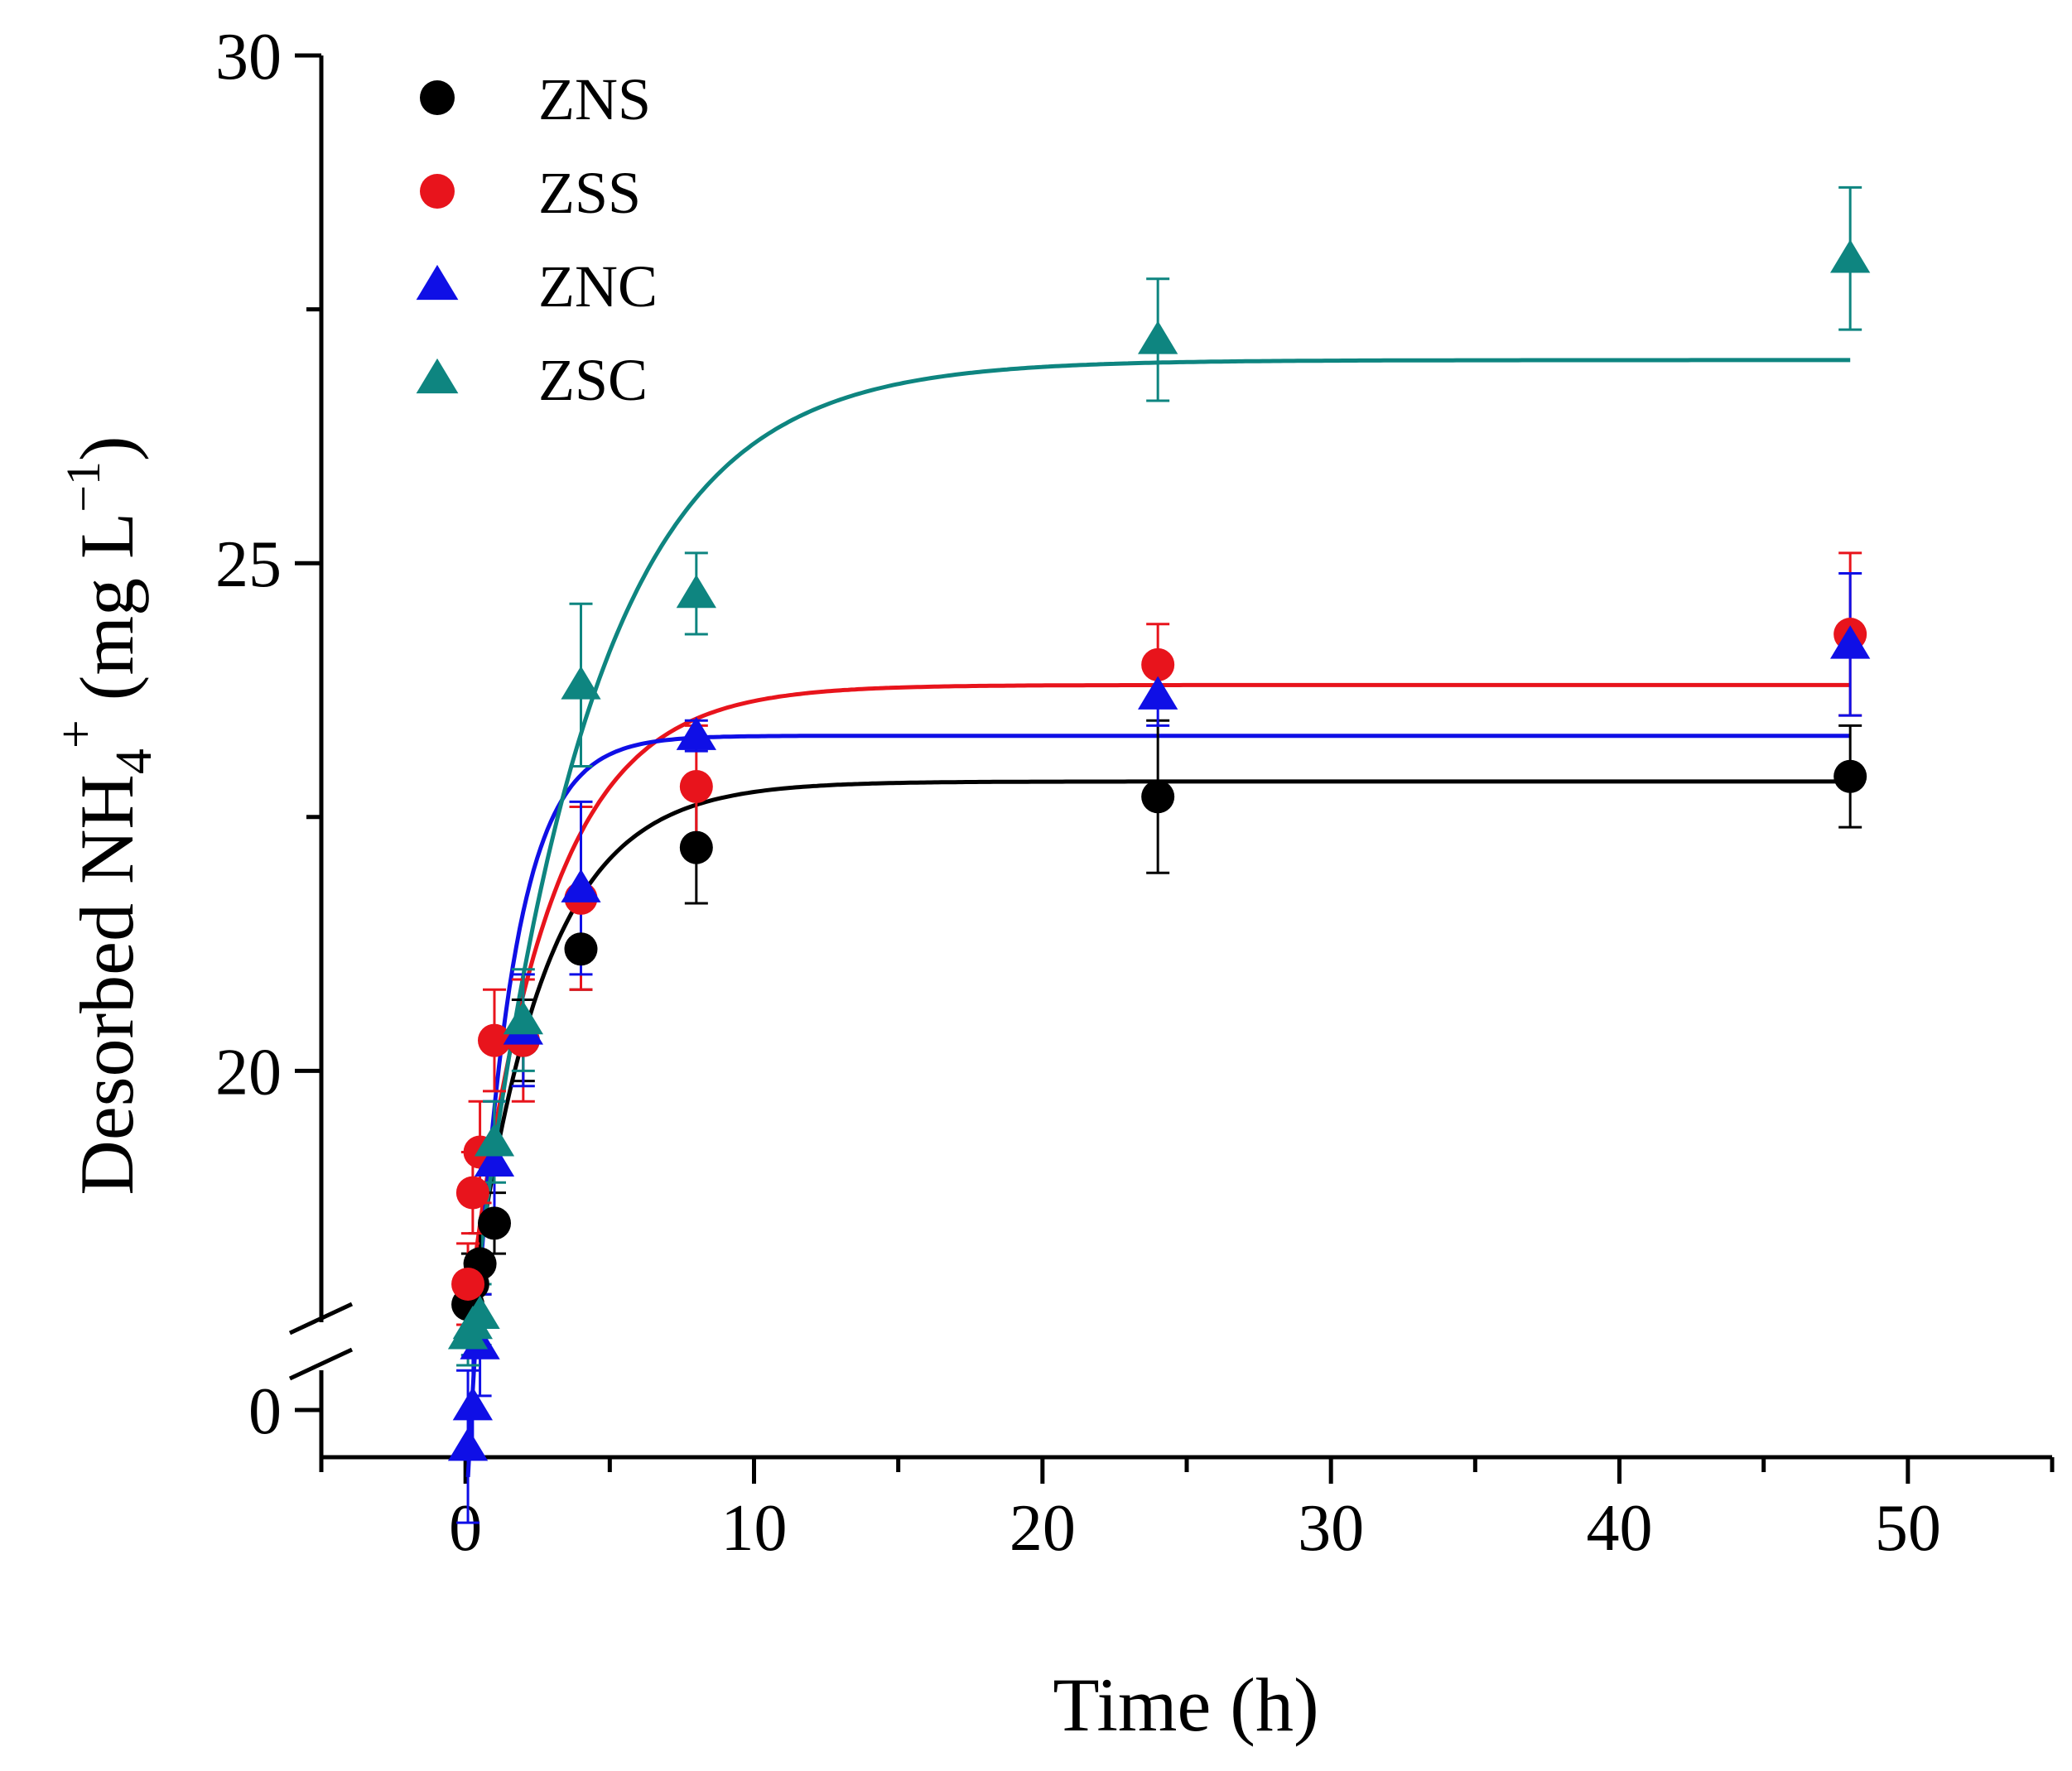  I want to click on legend: ZNS ZSS ZNC ZSC, so click(537, 239).